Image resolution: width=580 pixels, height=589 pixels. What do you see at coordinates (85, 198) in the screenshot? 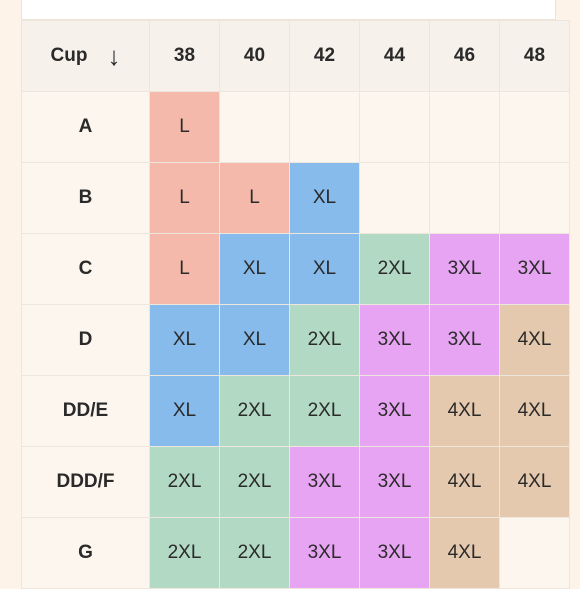
I see `cup-label: B` at bounding box center [85, 198].